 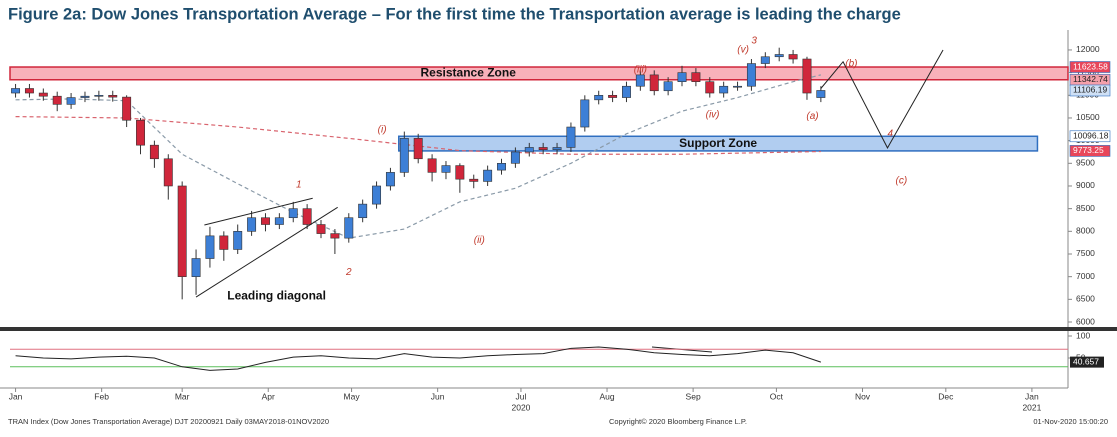 What do you see at coordinates (713, 114) in the screenshot?
I see `annotation: (iv)` at bounding box center [713, 114].